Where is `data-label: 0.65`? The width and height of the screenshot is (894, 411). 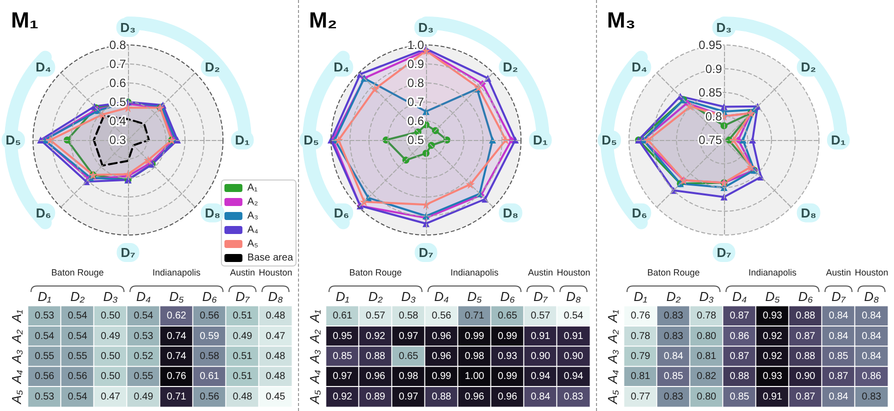 data-label: 0.65 is located at coordinates (408, 356).